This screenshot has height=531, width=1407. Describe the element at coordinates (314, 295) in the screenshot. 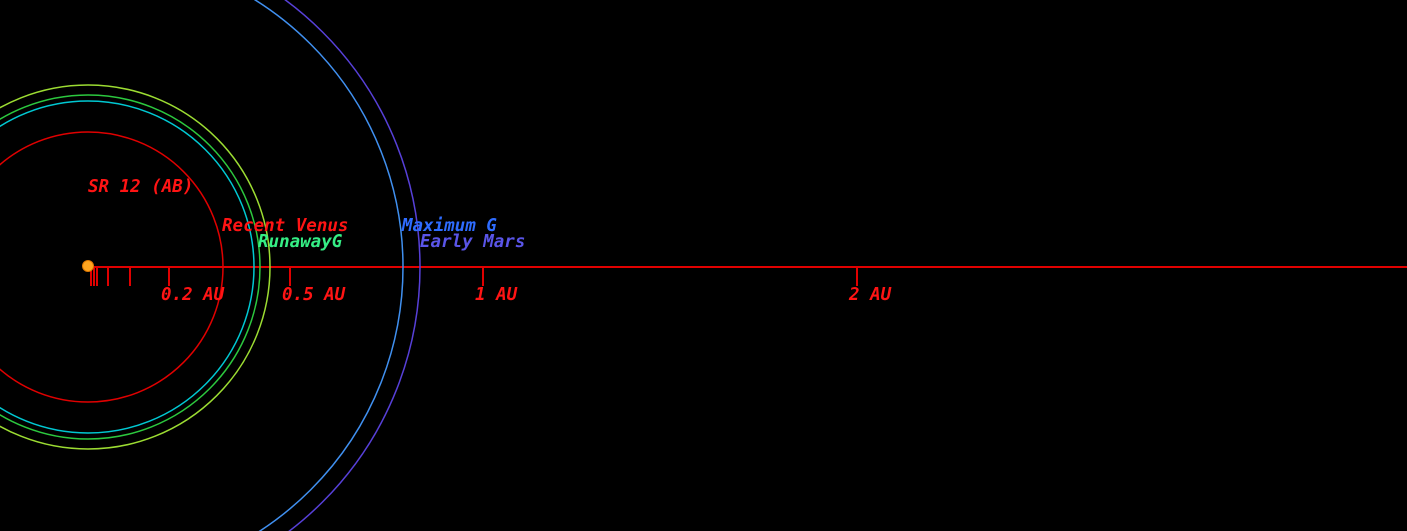

I see `axis-tick-label: 0.5 AU` at that location.